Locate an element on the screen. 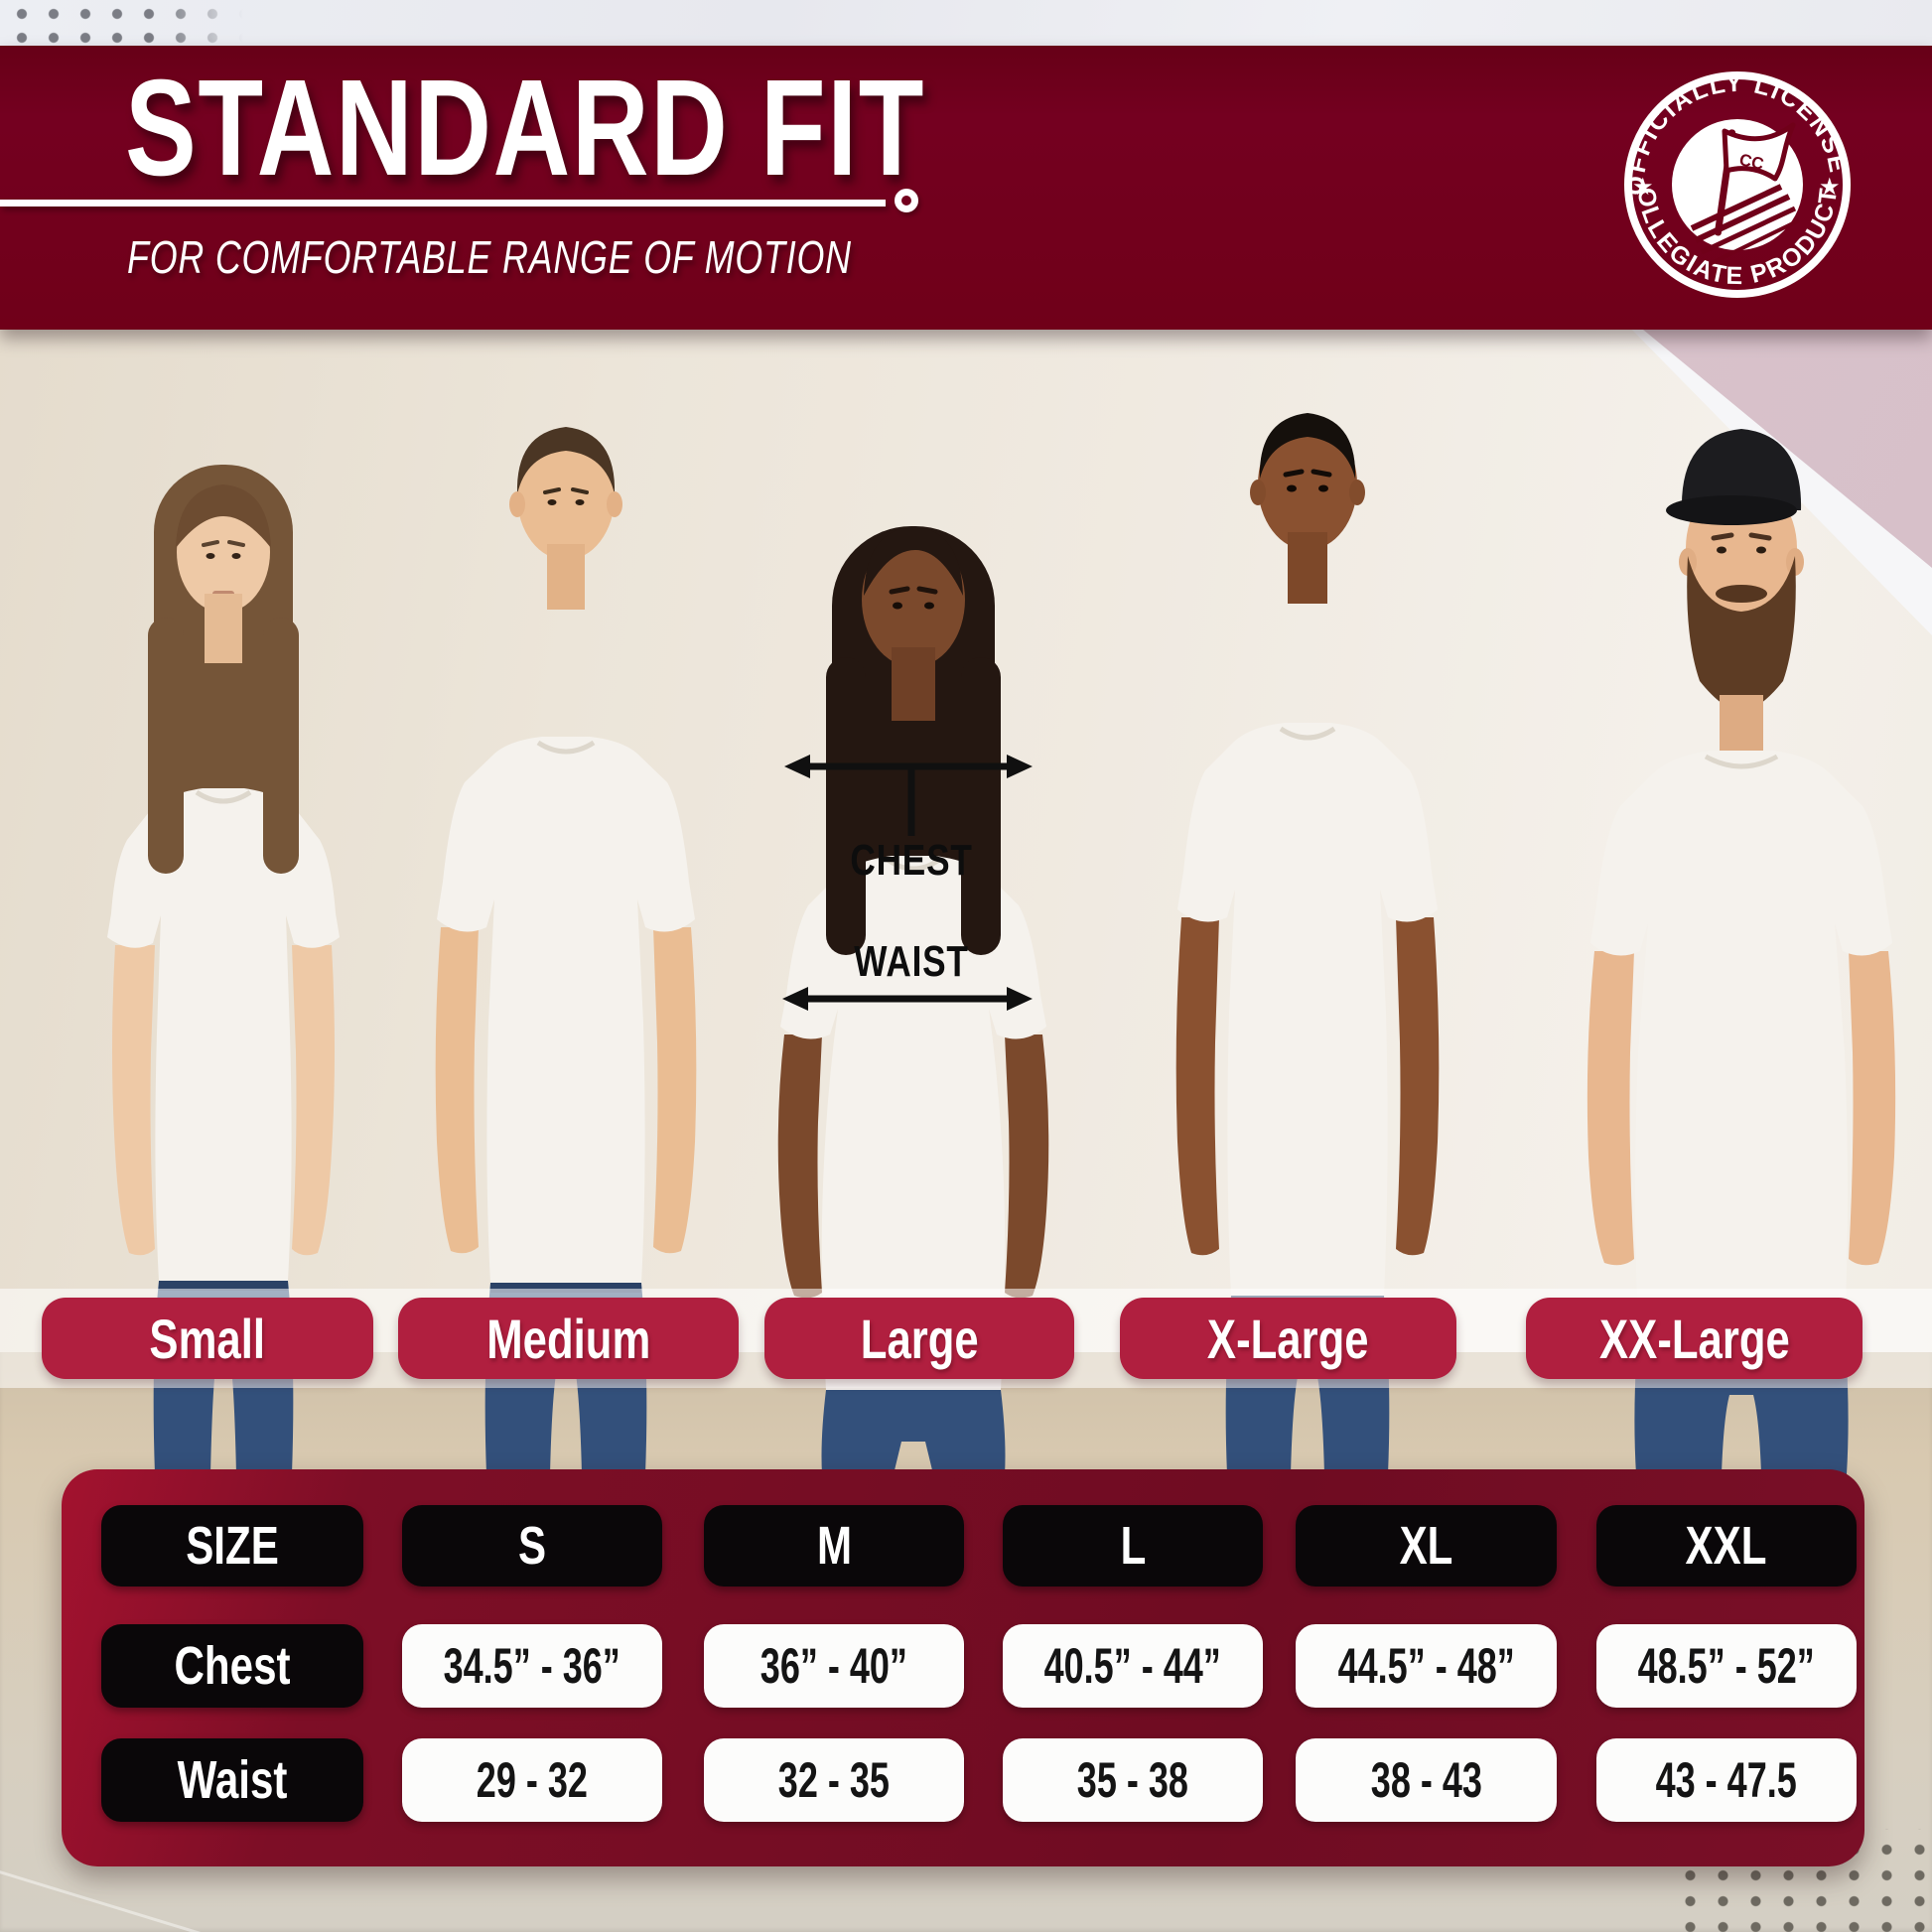 The width and height of the screenshot is (1932, 1932). title-underline-ring-icon is located at coordinates (906, 201).